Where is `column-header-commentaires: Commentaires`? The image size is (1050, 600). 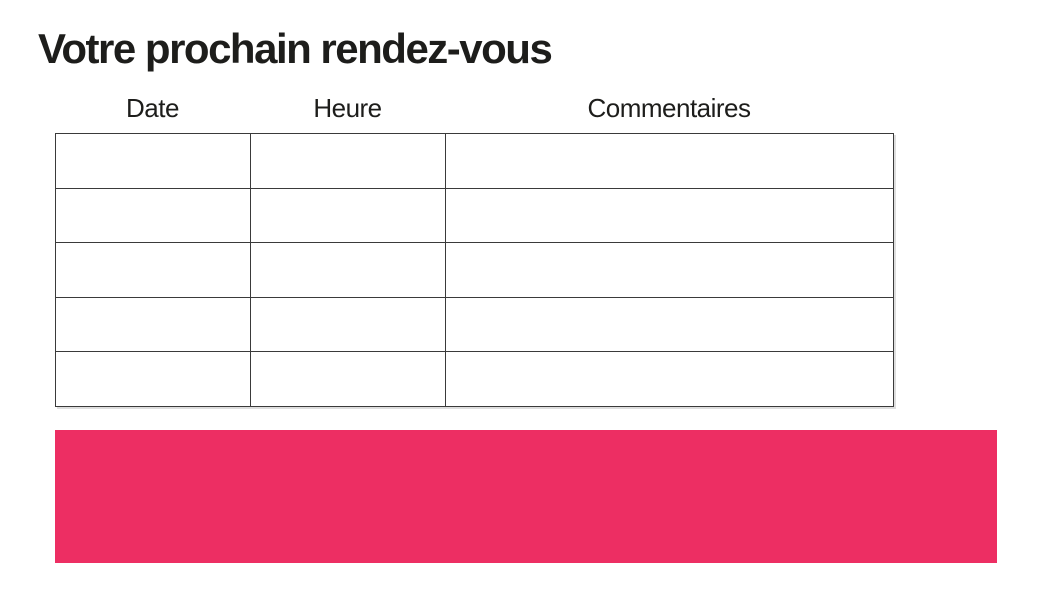
column-header-commentaires: Commentaires is located at coordinates (669, 108).